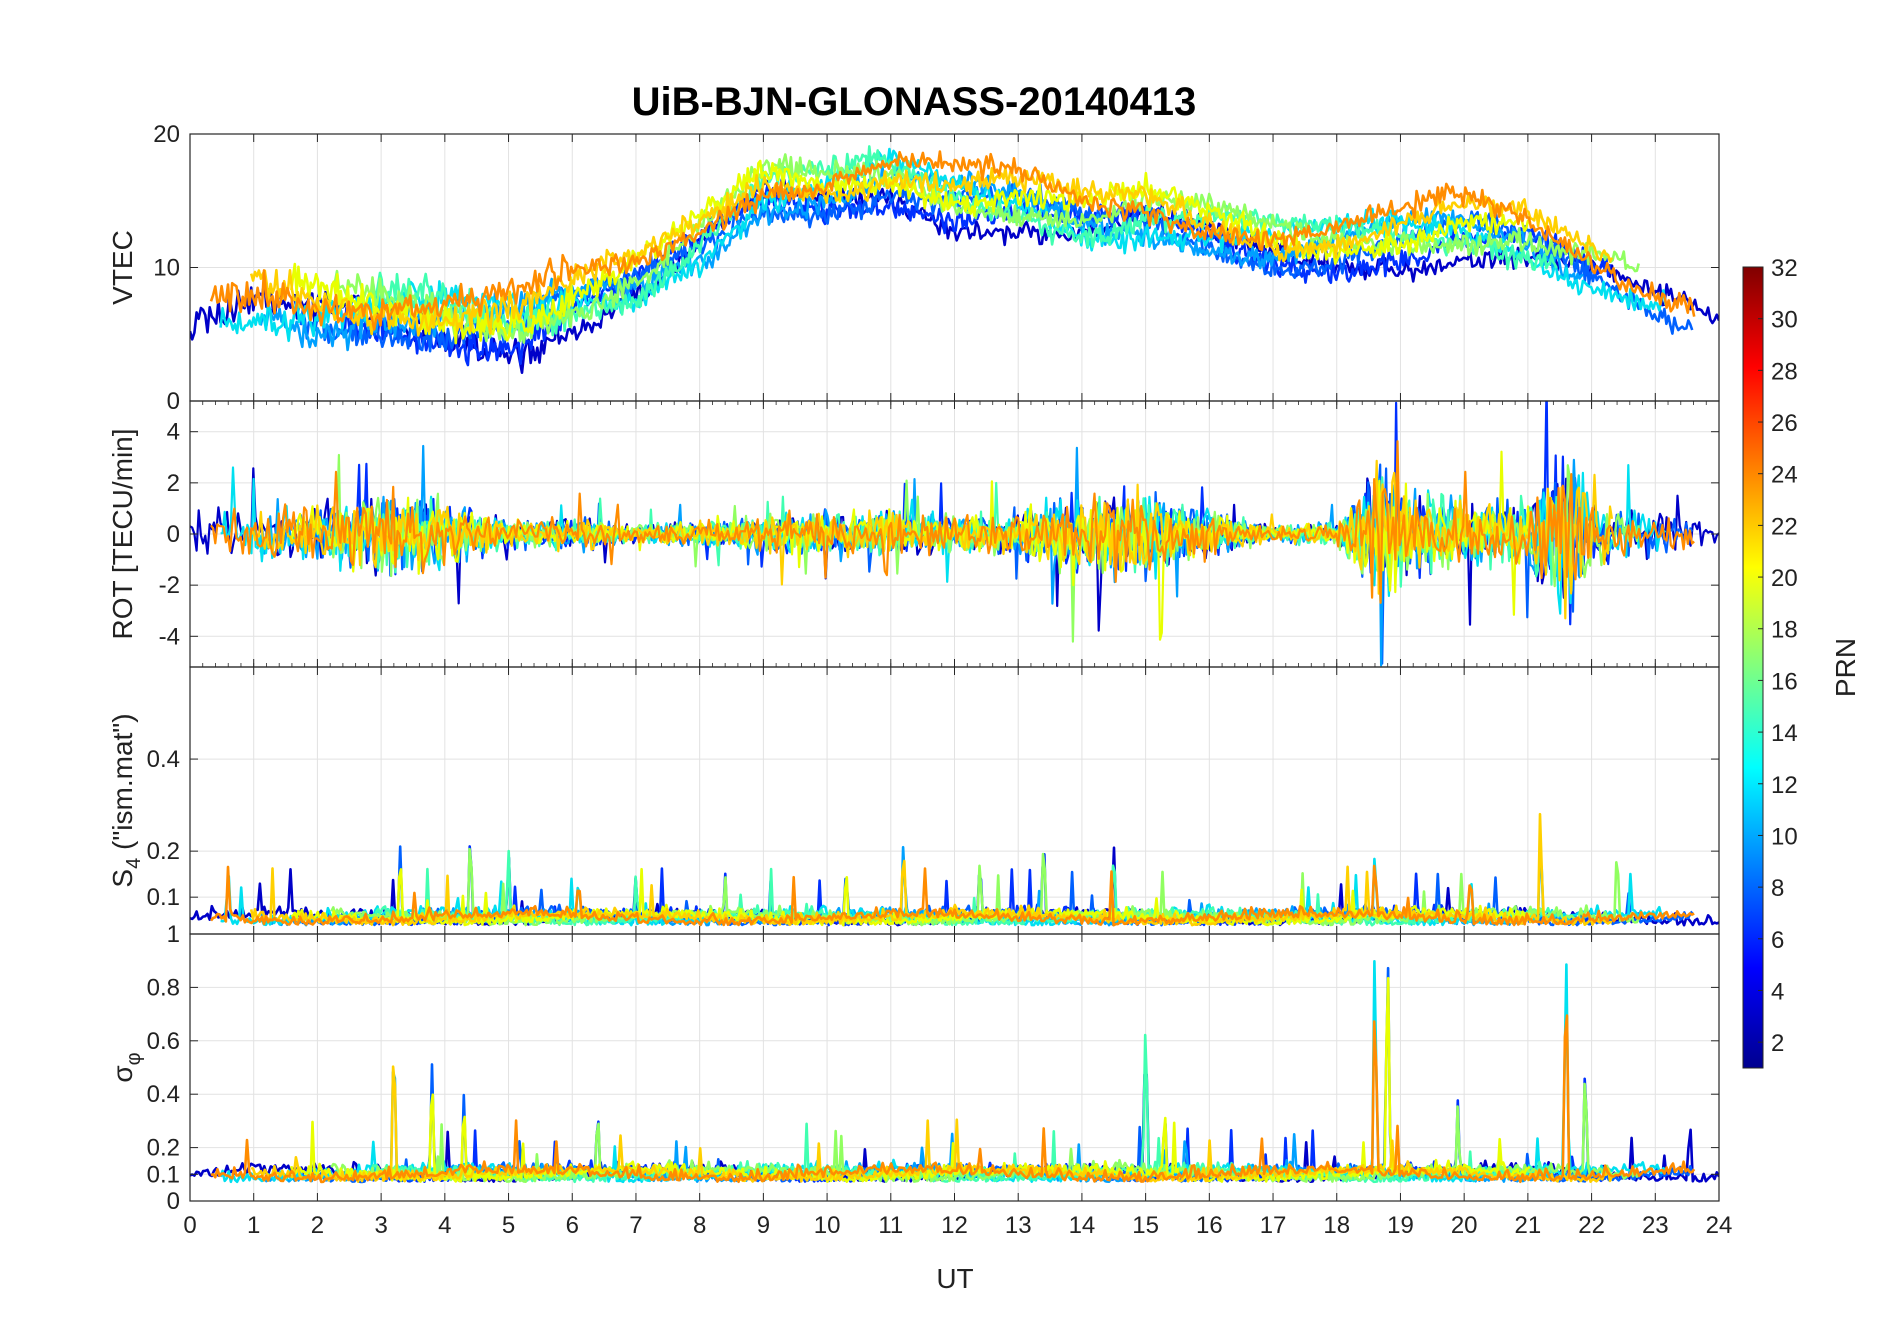 The image size is (1902, 1330). What do you see at coordinates (763, 1225) in the screenshot?
I see `x-tick-label: 9` at bounding box center [763, 1225].